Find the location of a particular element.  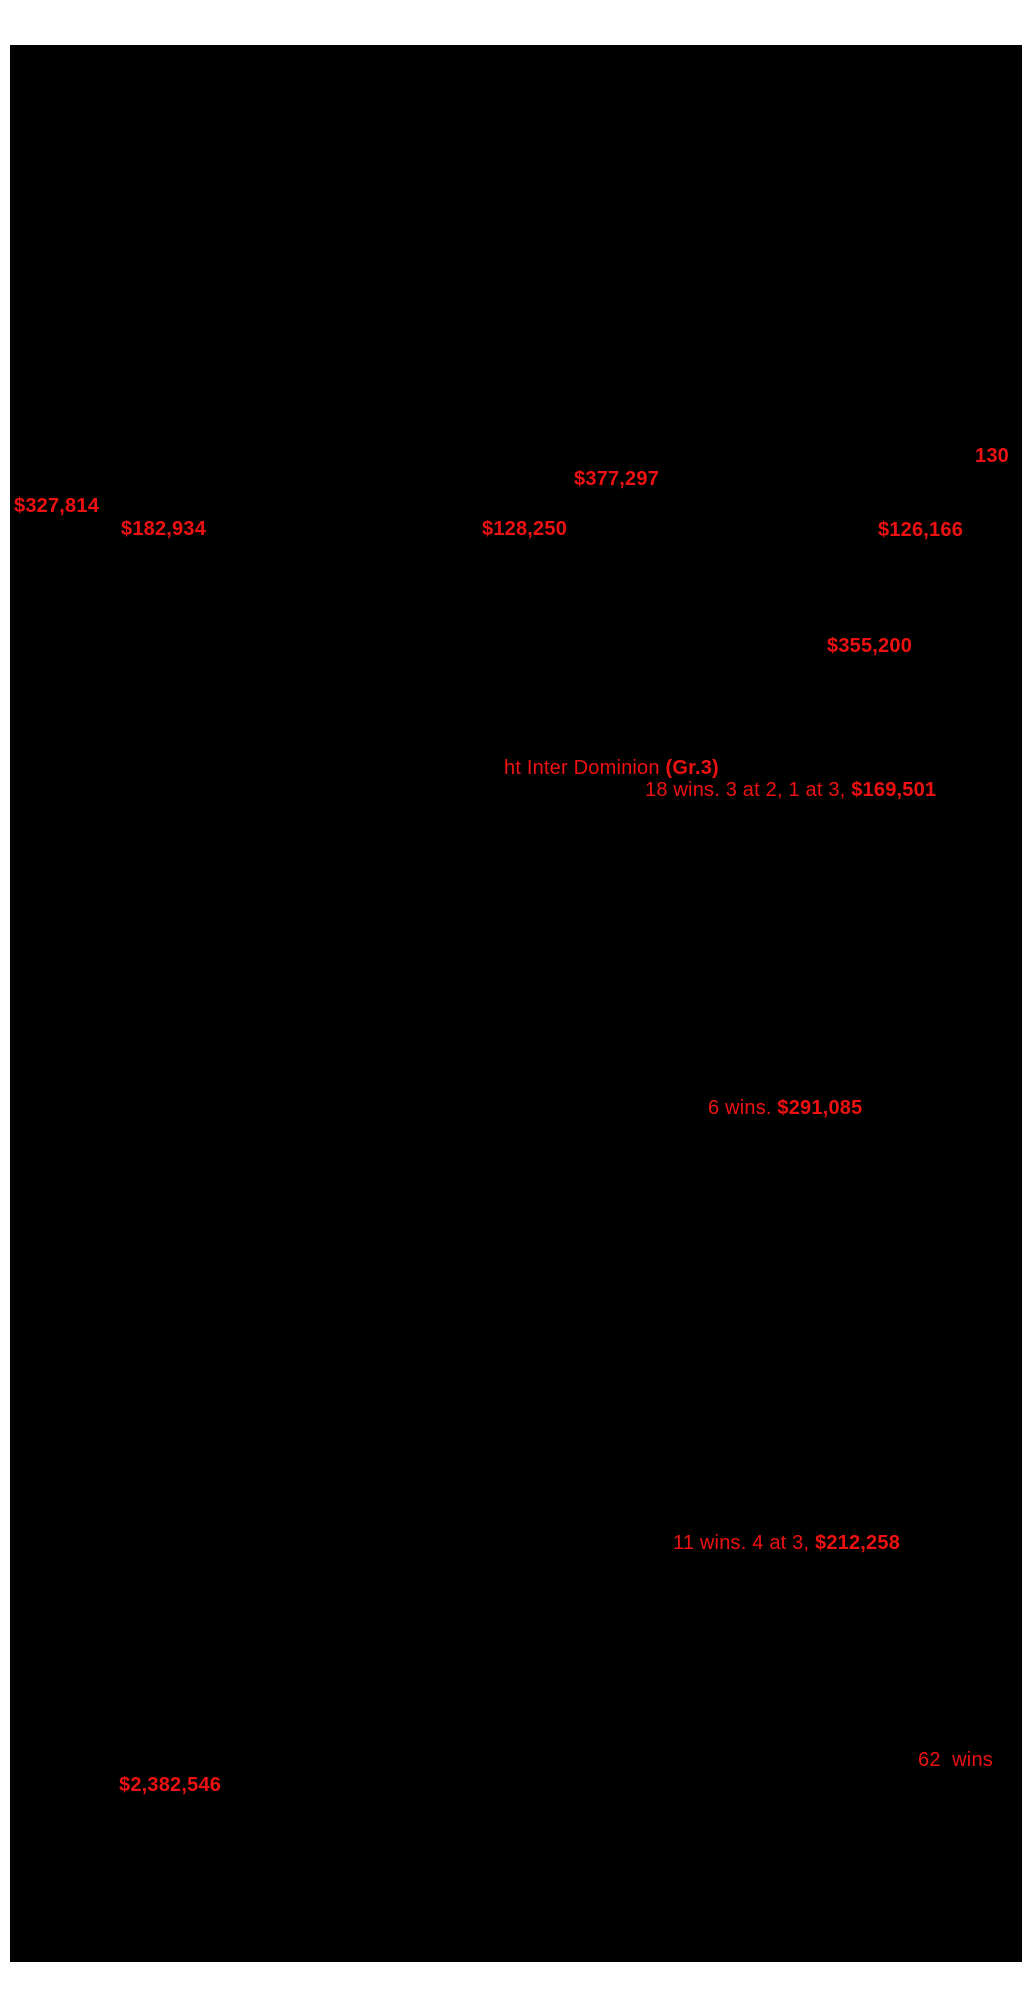

race-record-line-1: 18 wins. 3 at 2, 1 at 3, $169,501 is located at coordinates (790, 790).